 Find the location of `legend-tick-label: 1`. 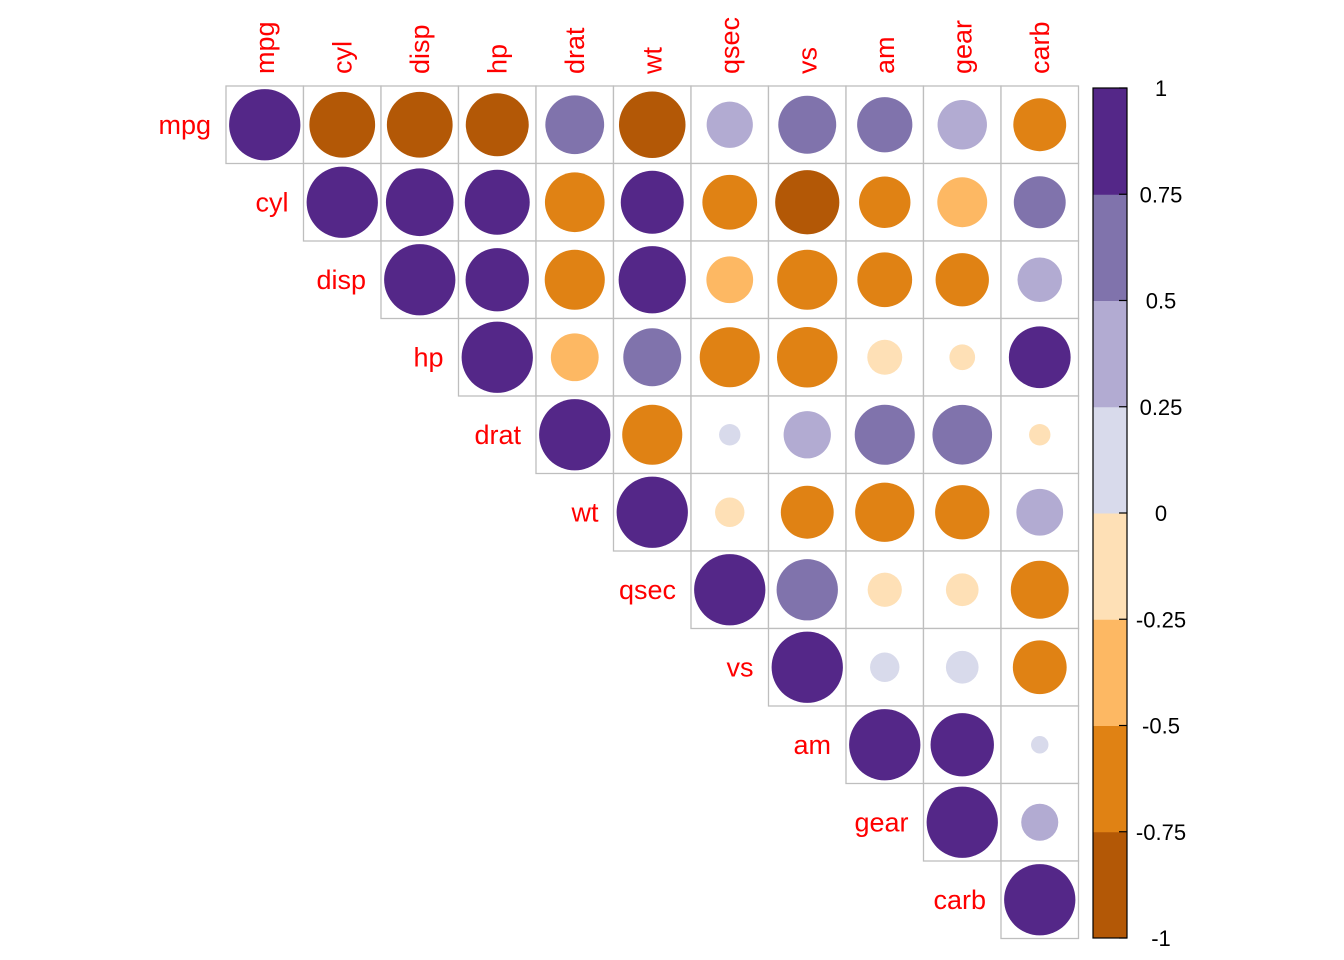

legend-tick-label: 1 is located at coordinates (1161, 88).